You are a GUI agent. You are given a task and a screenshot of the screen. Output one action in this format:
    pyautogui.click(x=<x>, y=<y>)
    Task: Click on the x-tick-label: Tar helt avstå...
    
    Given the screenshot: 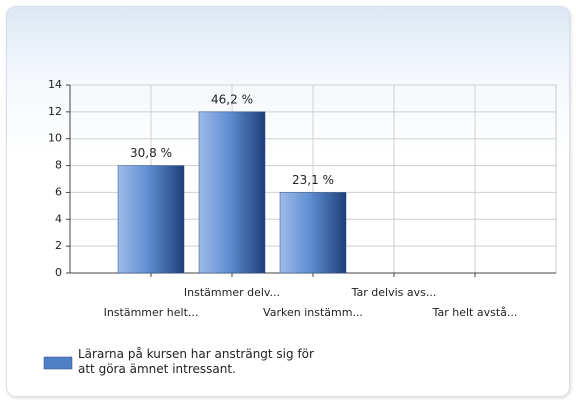 What is the action you would take?
    pyautogui.click(x=475, y=312)
    